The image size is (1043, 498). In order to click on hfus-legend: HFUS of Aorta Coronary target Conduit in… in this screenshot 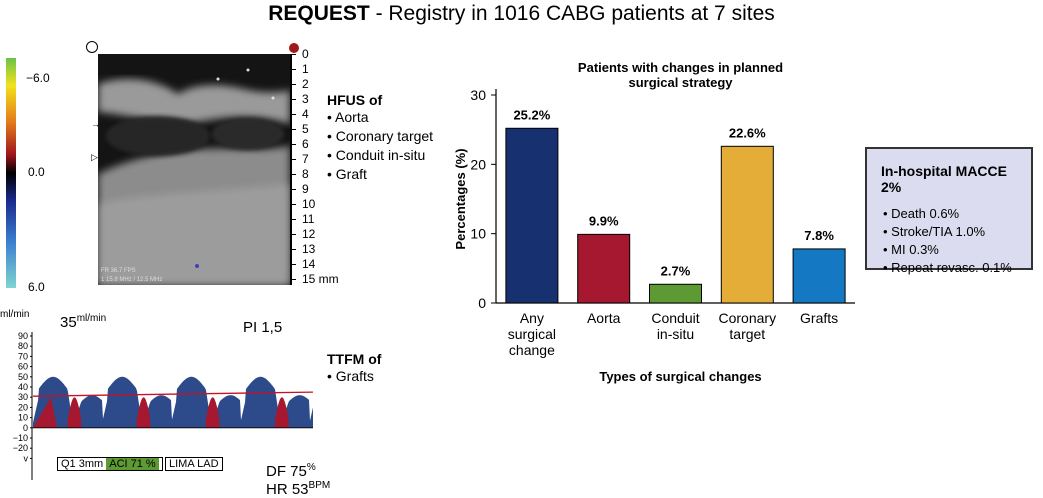, I will do `click(380, 138)`.